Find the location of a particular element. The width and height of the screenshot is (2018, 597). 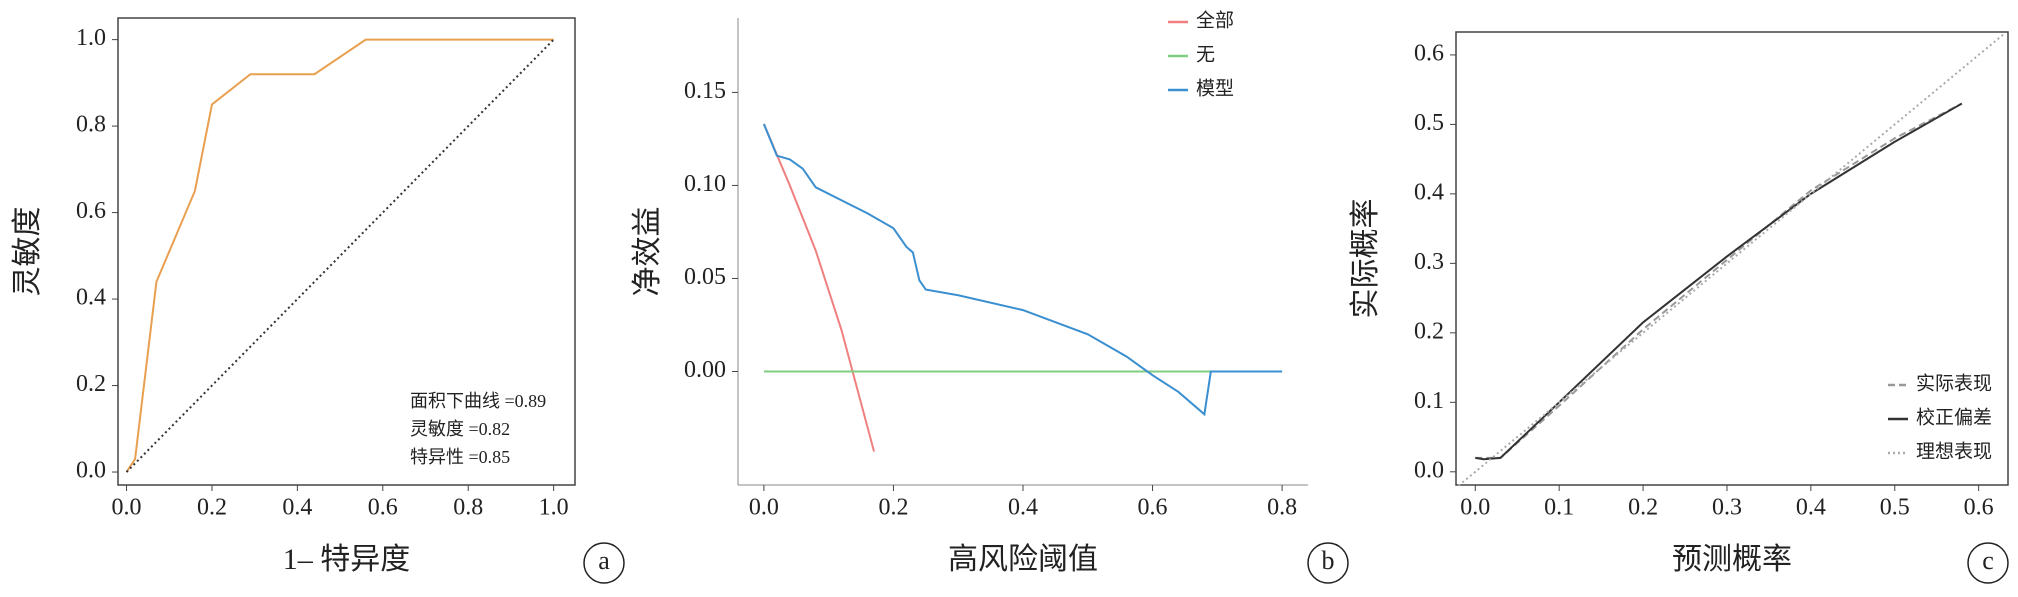

x-tick-label: 0.5 is located at coordinates (1895, 508).